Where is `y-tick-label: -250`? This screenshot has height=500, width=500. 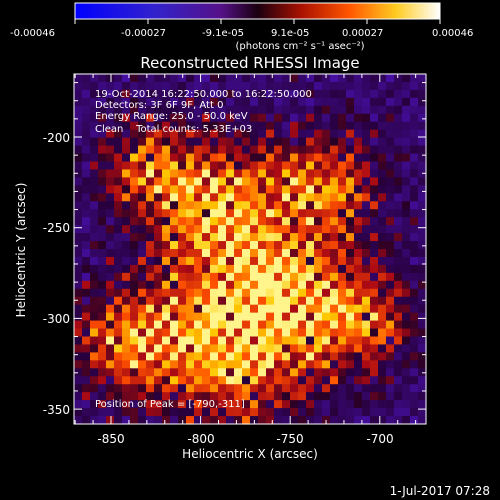 y-tick-label: -250 is located at coordinates (56, 228).